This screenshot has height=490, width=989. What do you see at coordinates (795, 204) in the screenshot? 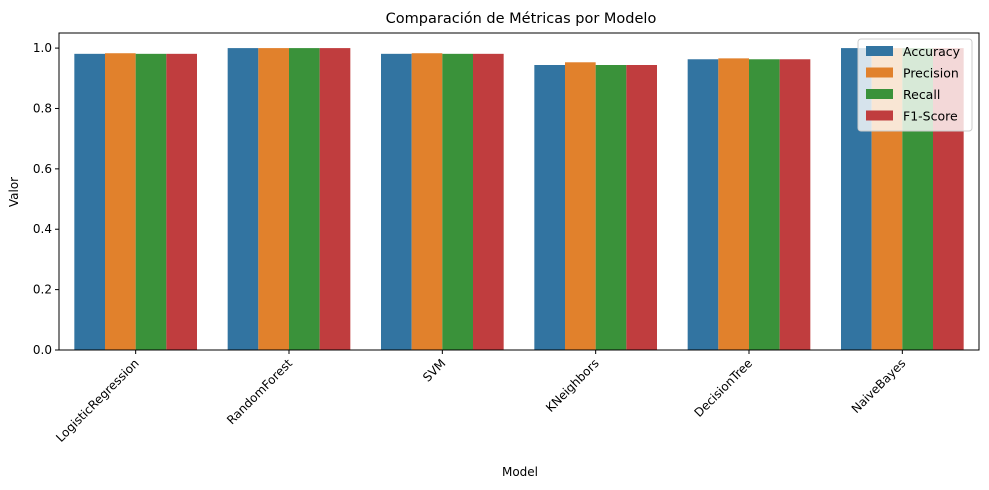
I see `bar-f1-score-decisiontree` at bounding box center [795, 204].